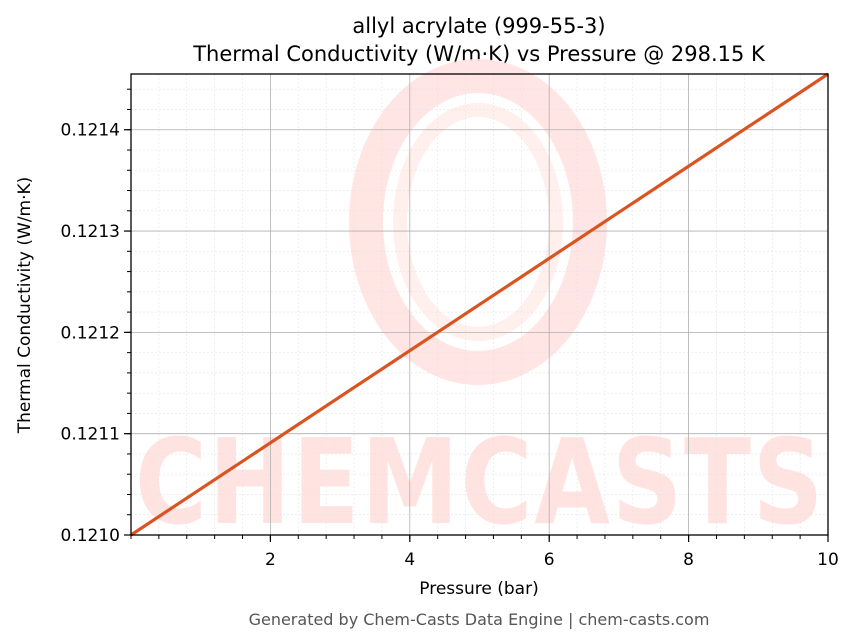 The image size is (856, 644). What do you see at coordinates (409, 560) in the screenshot?
I see `x-tick-label: 4` at bounding box center [409, 560].